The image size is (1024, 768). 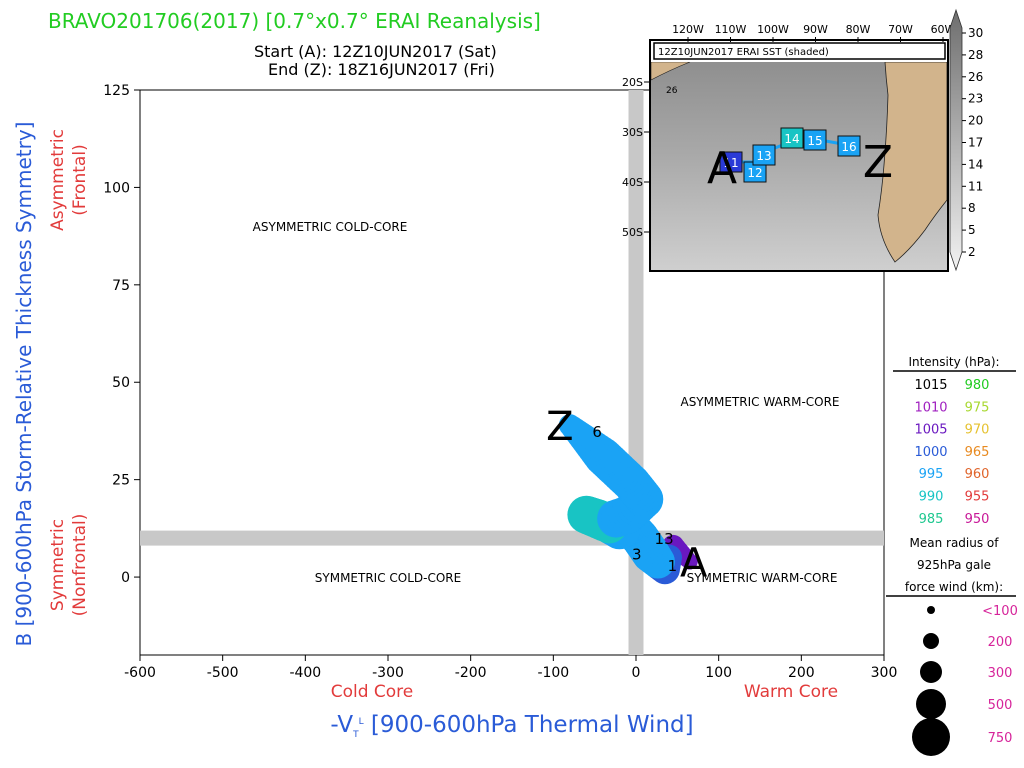 What do you see at coordinates (80, 565) in the screenshot?
I see `y-side-label-nonfrontal: (Nonfrontal)` at bounding box center [80, 565].